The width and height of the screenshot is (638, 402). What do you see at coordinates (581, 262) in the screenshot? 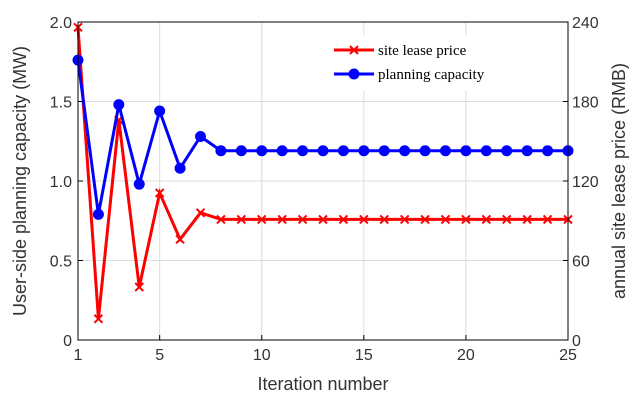
I see `y-right-tick-label: 60` at bounding box center [581, 262].